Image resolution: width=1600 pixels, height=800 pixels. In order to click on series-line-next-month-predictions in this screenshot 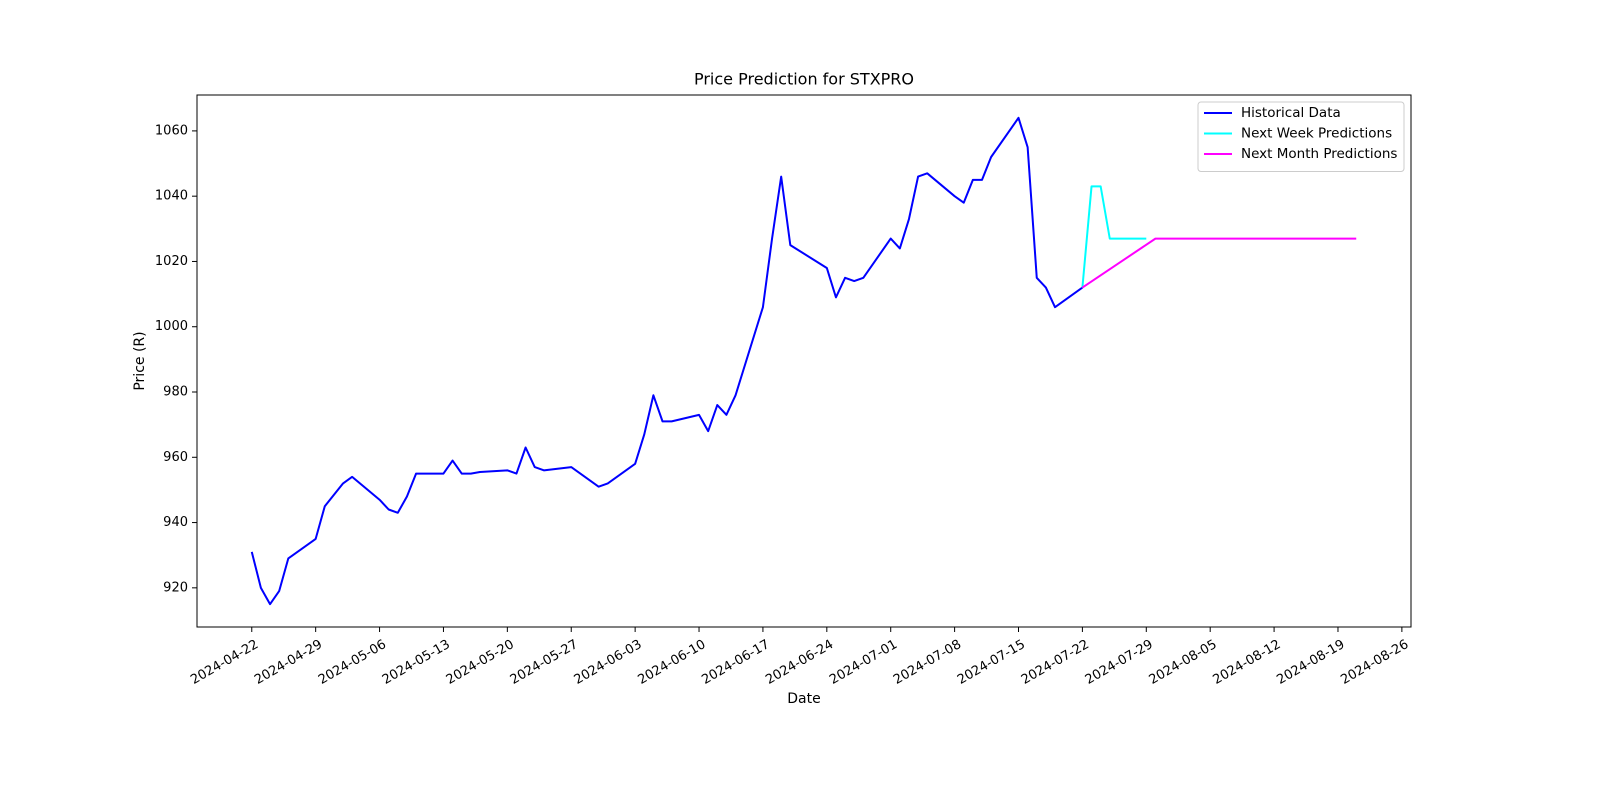, I will do `click(1219, 263)`.